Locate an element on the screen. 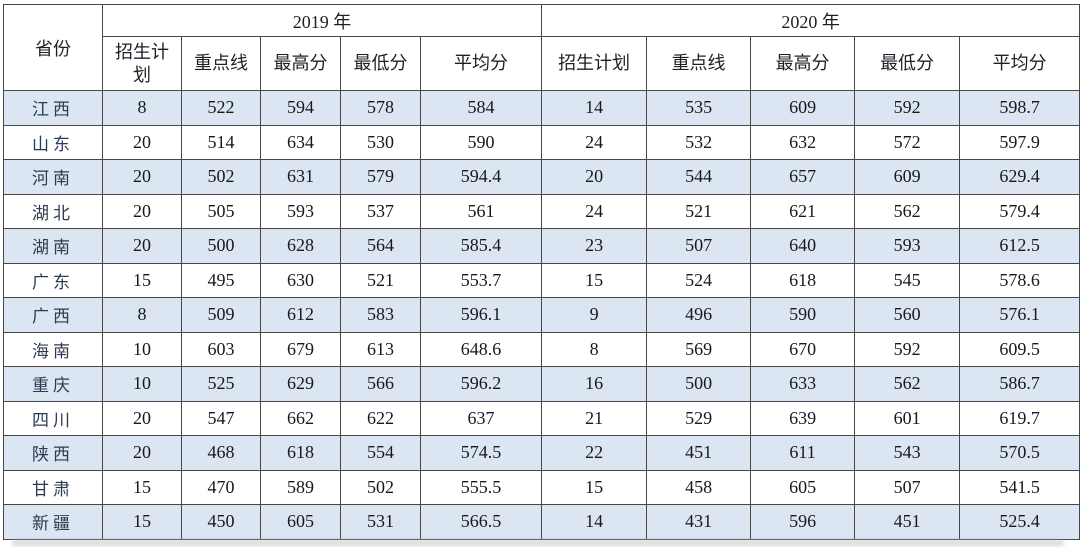 The width and height of the screenshot is (1080, 547). score-cell: 618 is located at coordinates (803, 280).